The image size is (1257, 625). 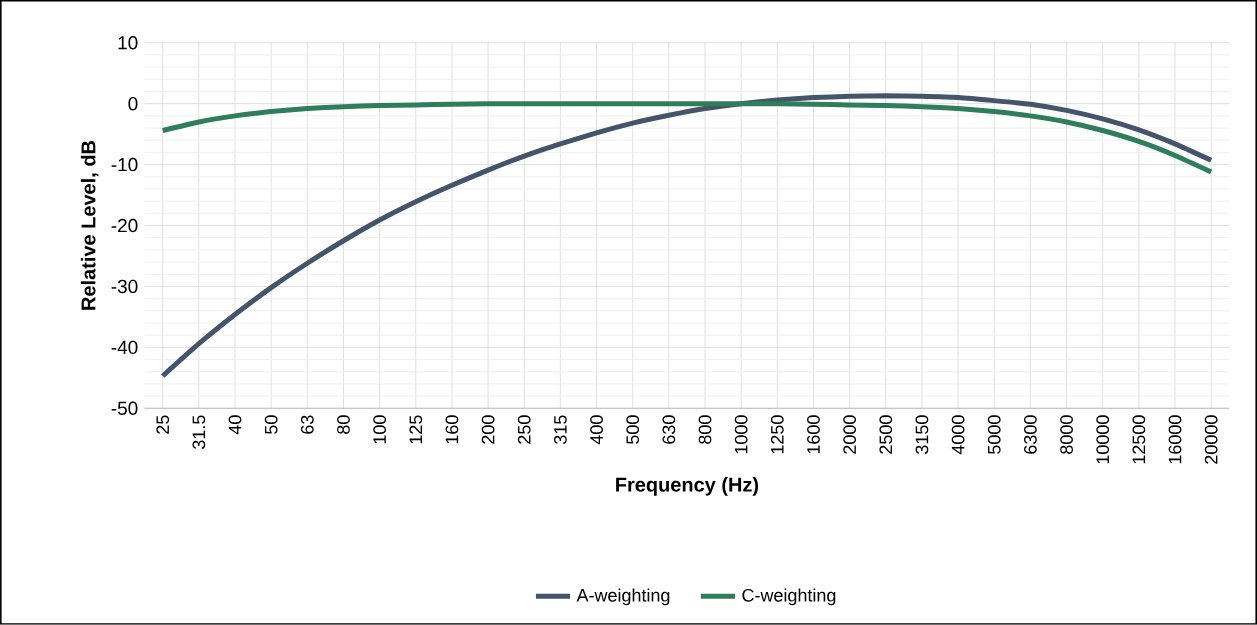 I want to click on x-tick-label: 2500, so click(x=886, y=434).